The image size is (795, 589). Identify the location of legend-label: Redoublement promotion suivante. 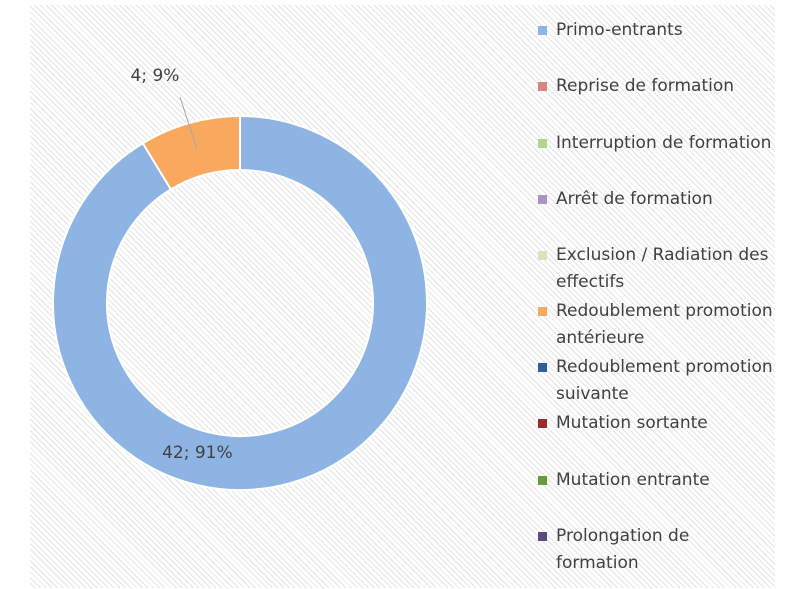
(664, 380).